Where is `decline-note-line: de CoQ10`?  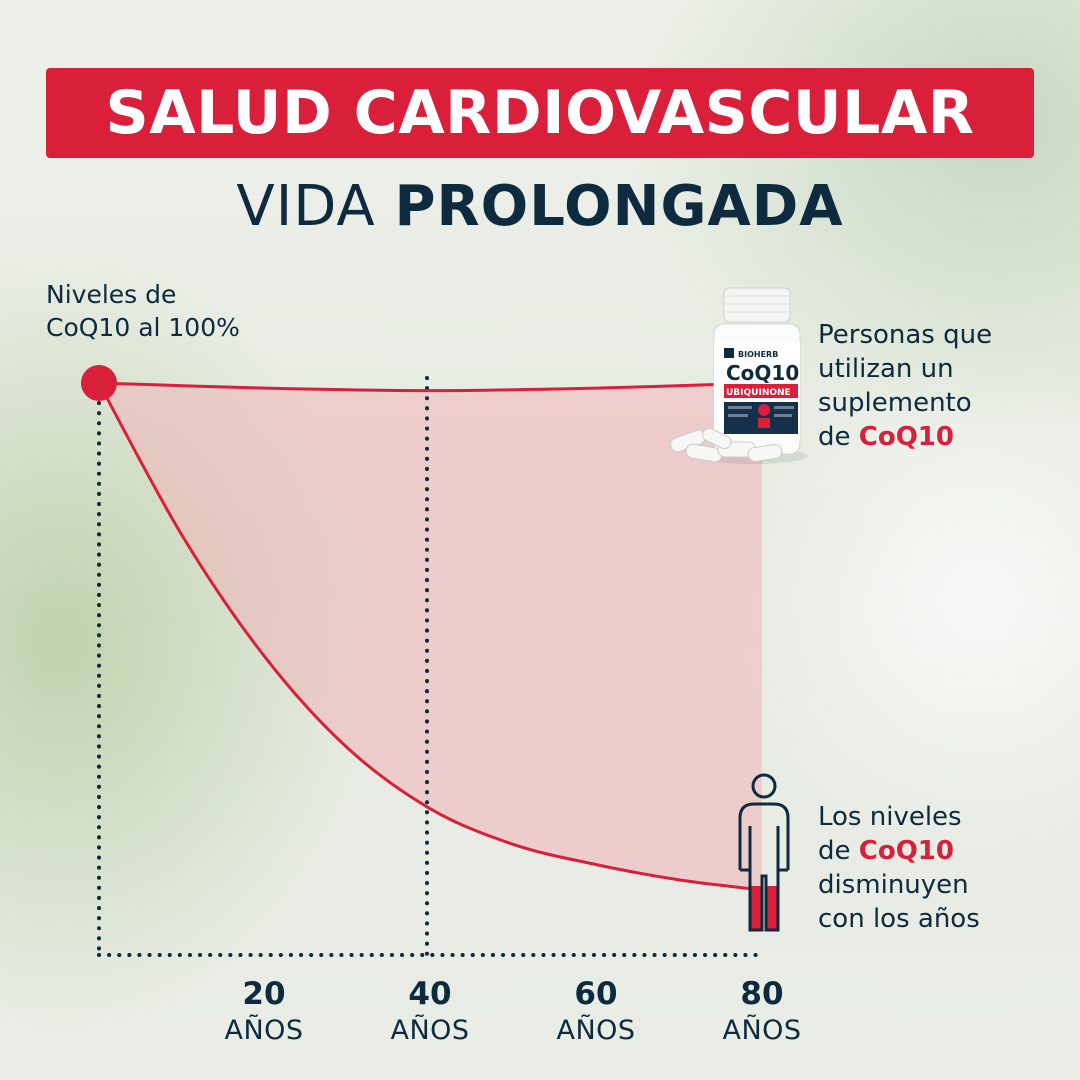
decline-note-line: de CoQ10 is located at coordinates (899, 851).